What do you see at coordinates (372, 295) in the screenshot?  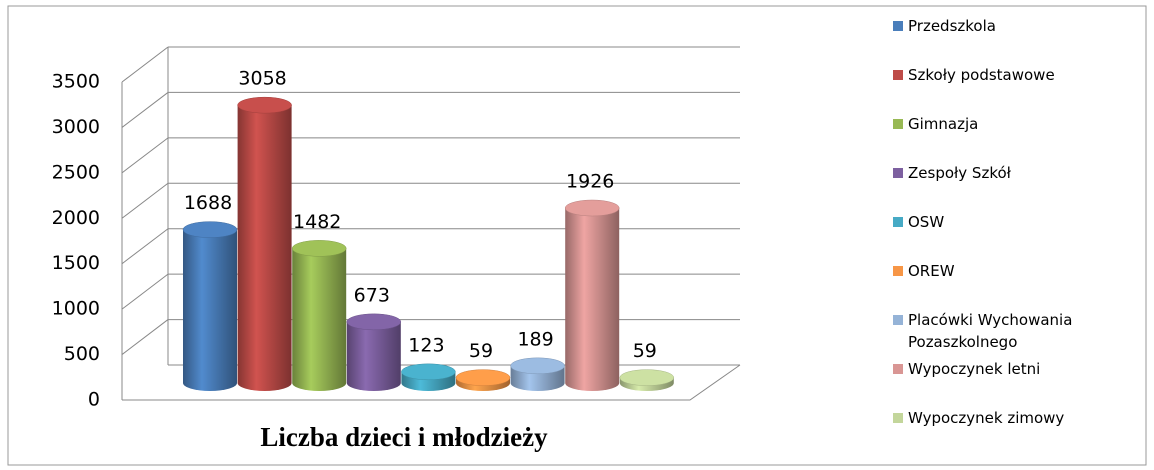 I see `value-label: 673` at bounding box center [372, 295].